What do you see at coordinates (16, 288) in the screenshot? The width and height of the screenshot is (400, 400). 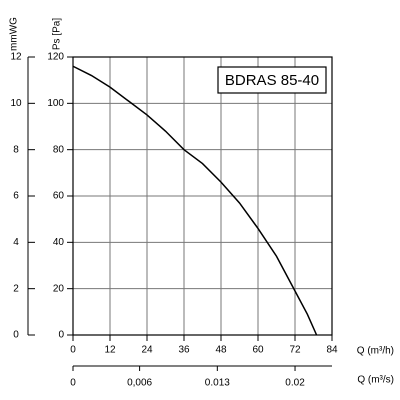 I see `y2-tick-label: 2` at bounding box center [16, 288].